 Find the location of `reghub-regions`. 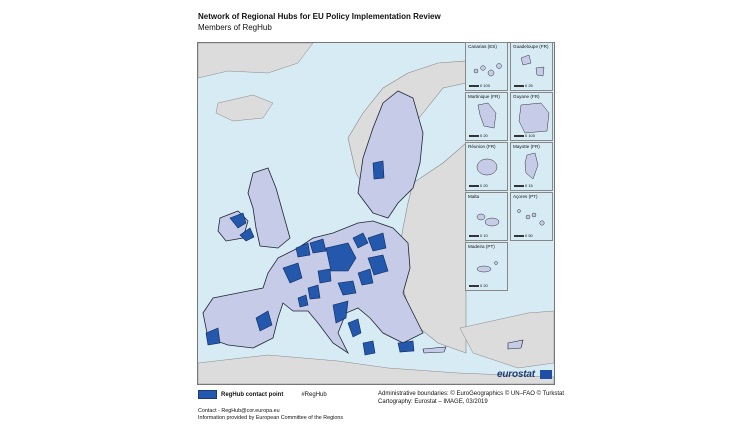

reghub-regions is located at coordinates (310, 258).